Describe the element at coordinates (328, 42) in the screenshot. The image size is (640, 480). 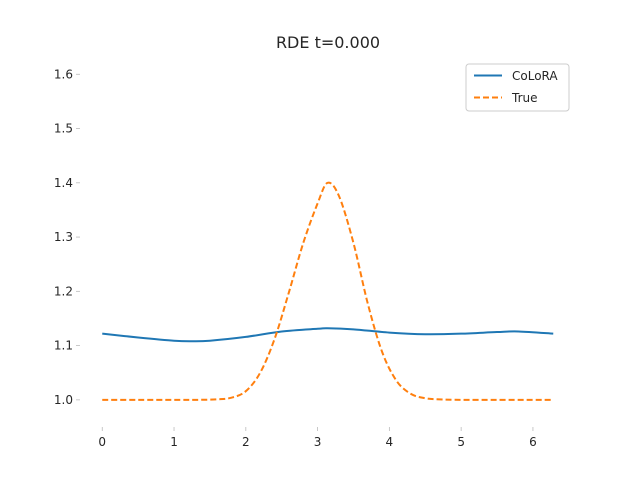
I see `chart-title: RDE t=0.000` at that location.